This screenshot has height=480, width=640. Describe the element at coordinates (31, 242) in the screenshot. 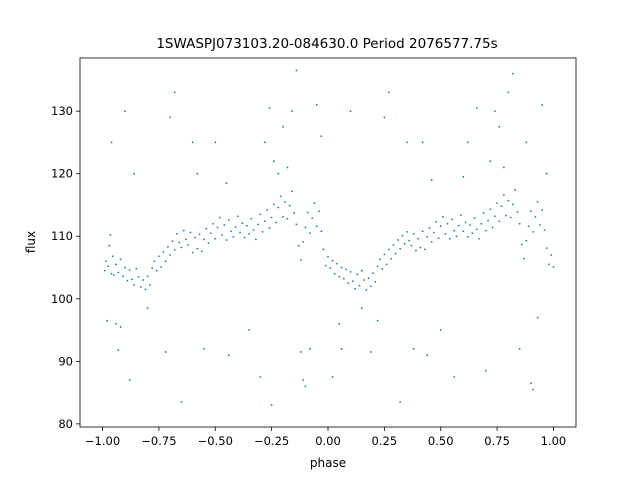

I see `y-axis-label: flux` at that location.